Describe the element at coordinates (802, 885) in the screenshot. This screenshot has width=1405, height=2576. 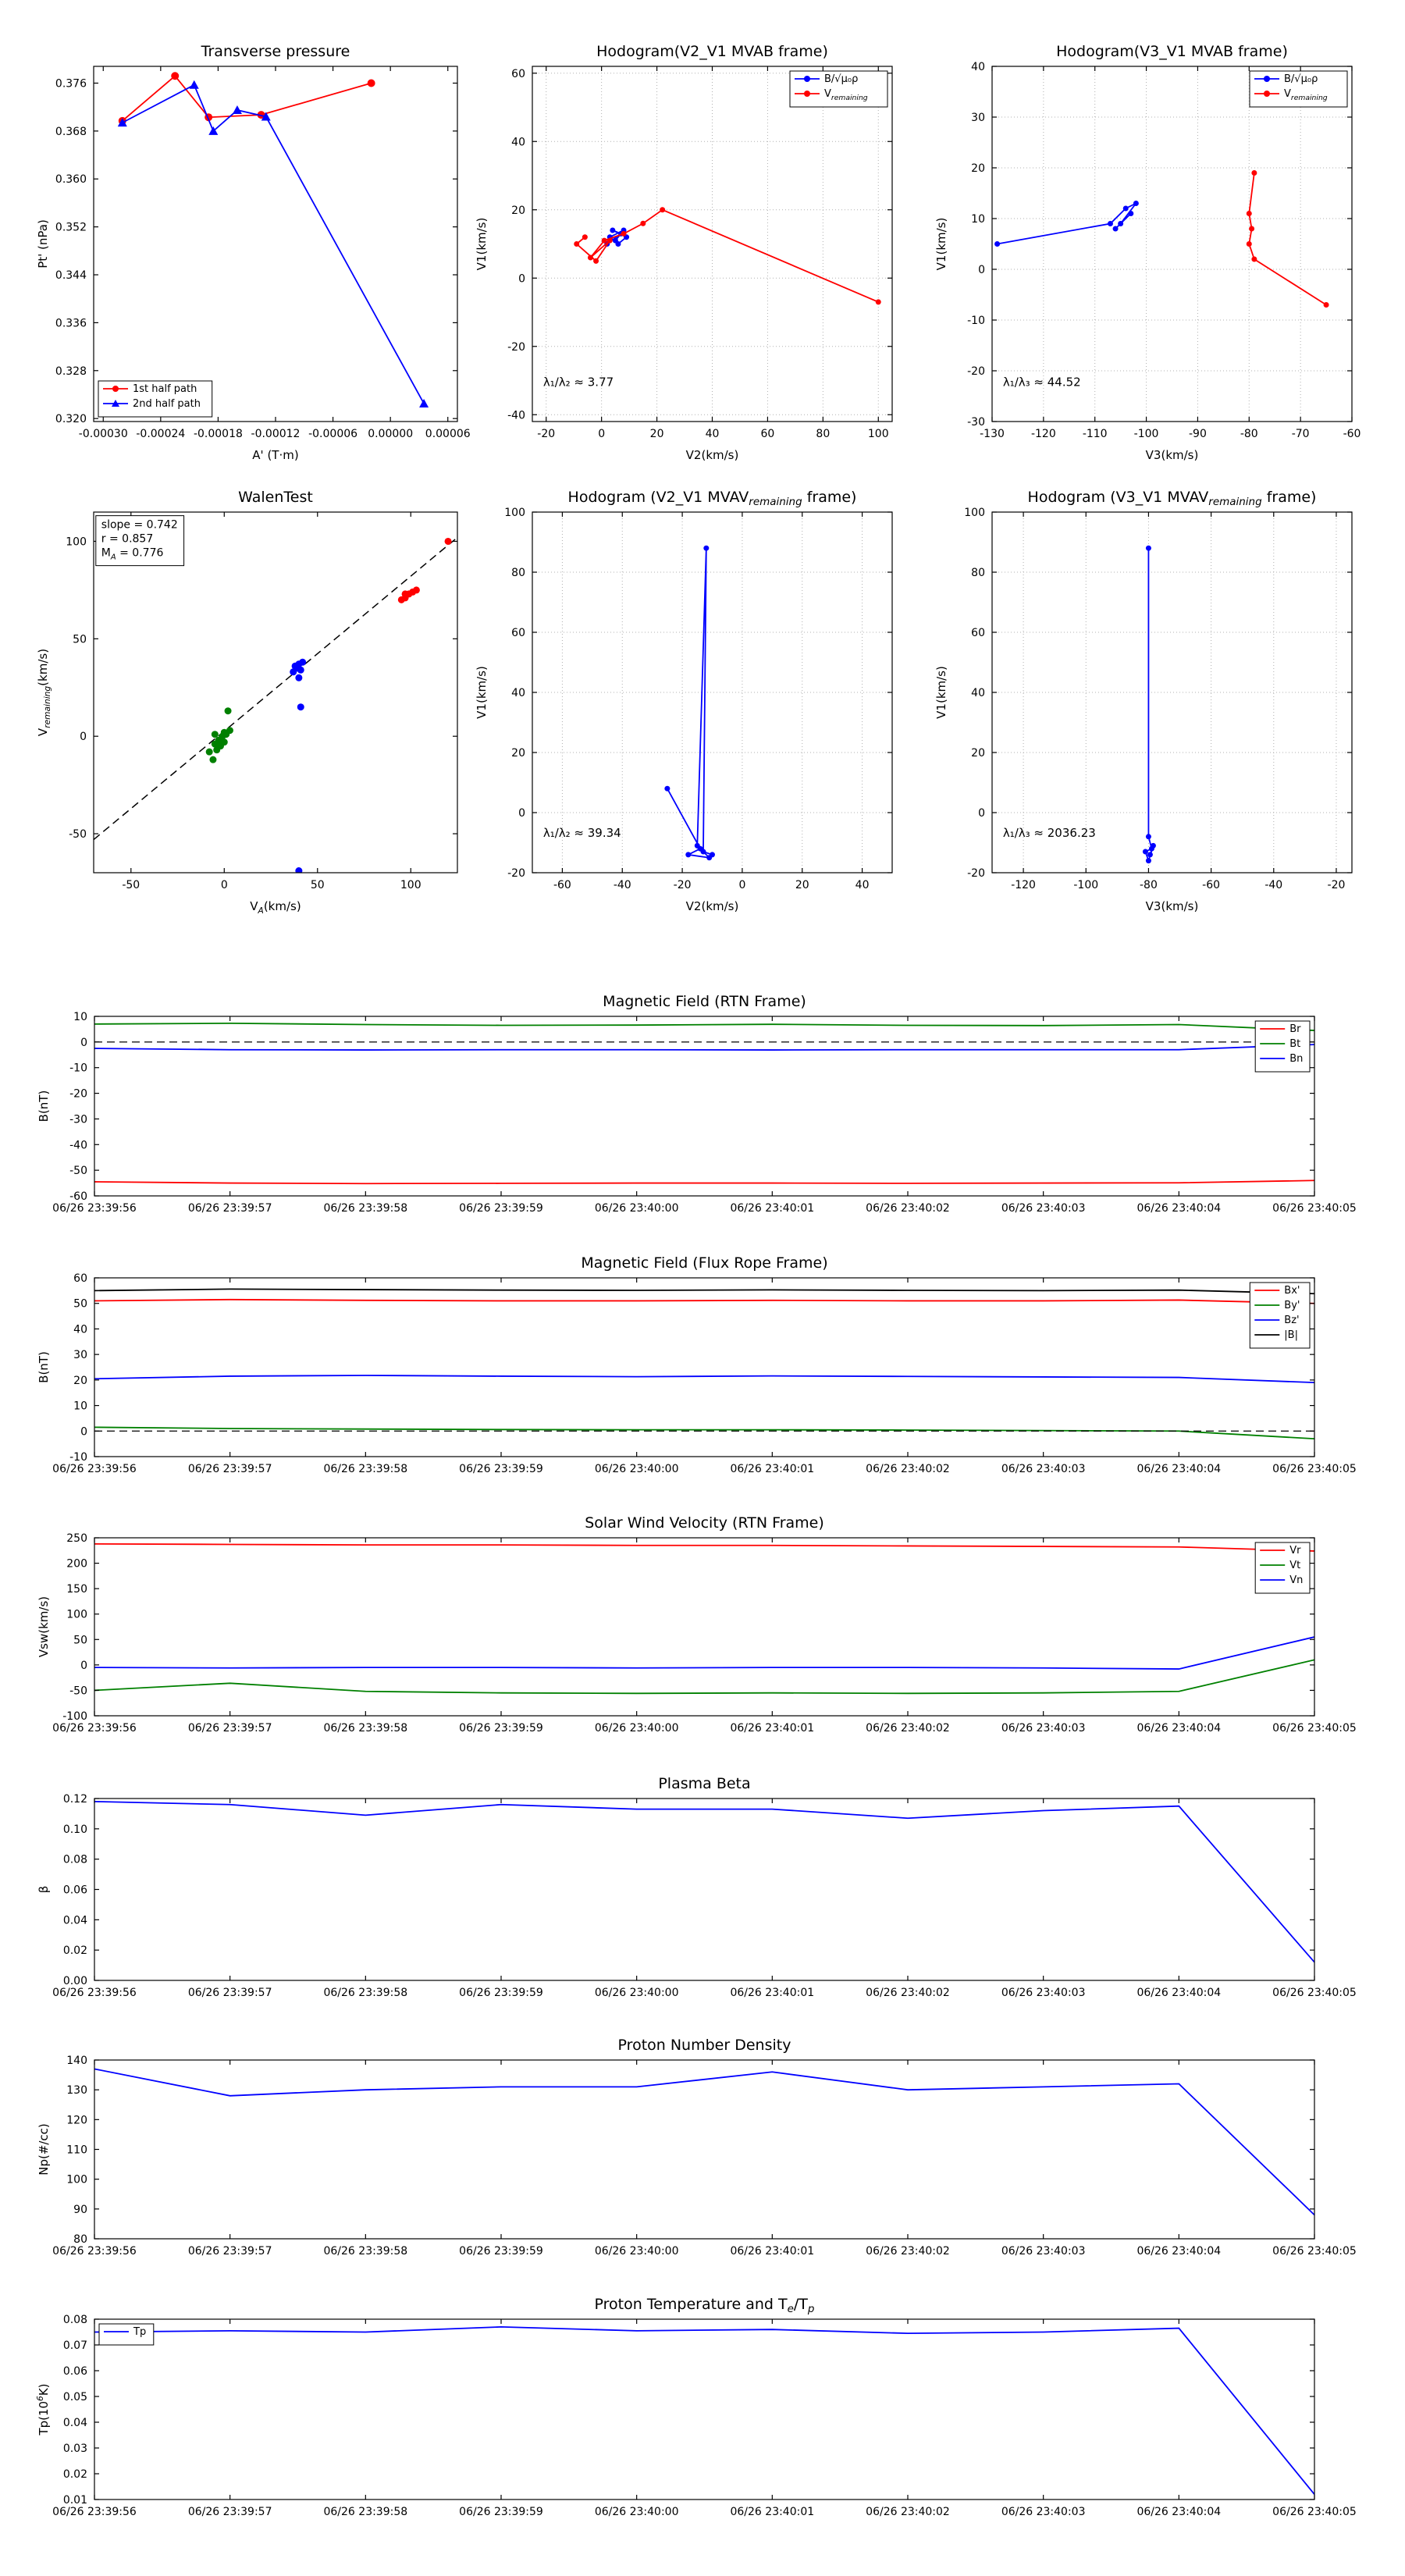
I see `x-tick-label: 20` at that location.